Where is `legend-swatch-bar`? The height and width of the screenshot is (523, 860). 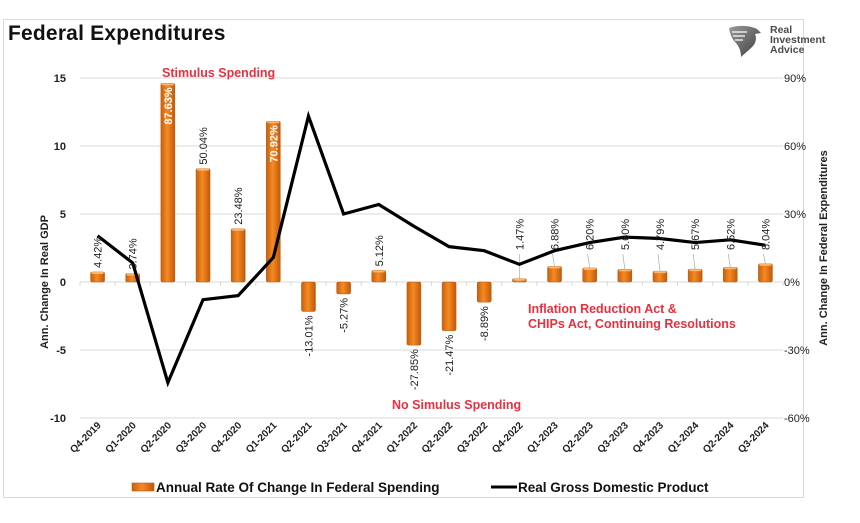 legend-swatch-bar is located at coordinates (143, 487).